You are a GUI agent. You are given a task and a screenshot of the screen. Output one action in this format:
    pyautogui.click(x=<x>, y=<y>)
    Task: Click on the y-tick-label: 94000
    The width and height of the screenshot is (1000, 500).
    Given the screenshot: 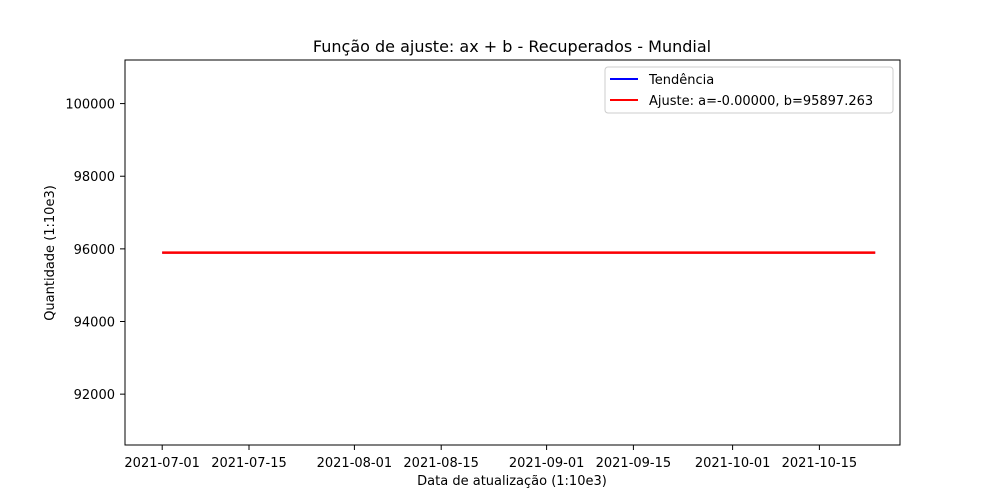 What is the action you would take?
    pyautogui.click(x=94, y=323)
    